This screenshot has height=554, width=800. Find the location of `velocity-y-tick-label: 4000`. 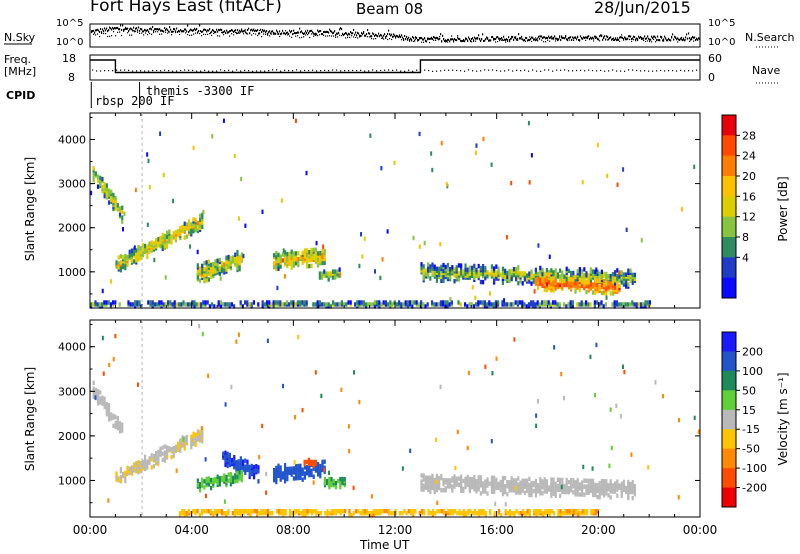

velocity-y-tick-label: 4000 is located at coordinates (72, 347).